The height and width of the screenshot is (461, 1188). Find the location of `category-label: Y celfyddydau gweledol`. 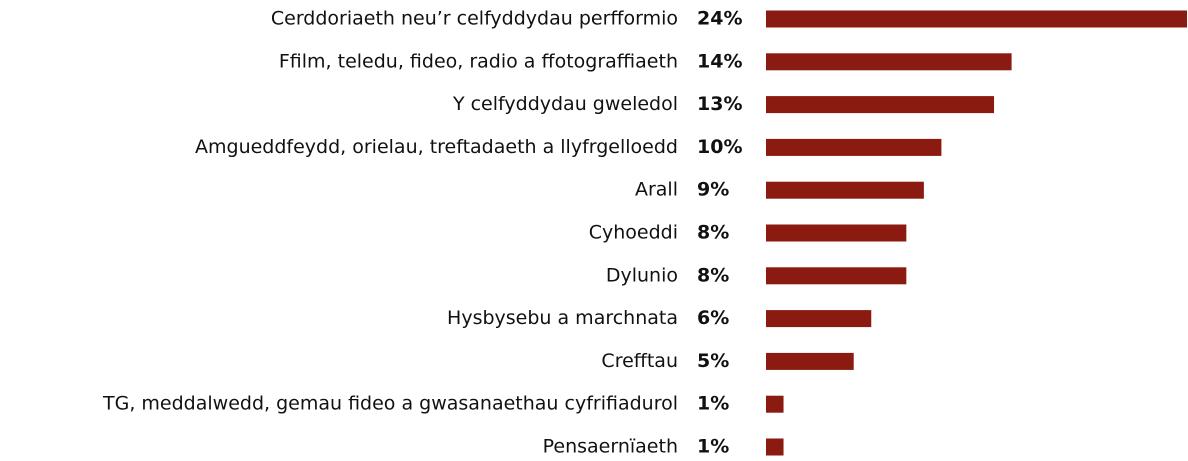

category-label: Y celfyddydau gweledol is located at coordinates (565, 104).